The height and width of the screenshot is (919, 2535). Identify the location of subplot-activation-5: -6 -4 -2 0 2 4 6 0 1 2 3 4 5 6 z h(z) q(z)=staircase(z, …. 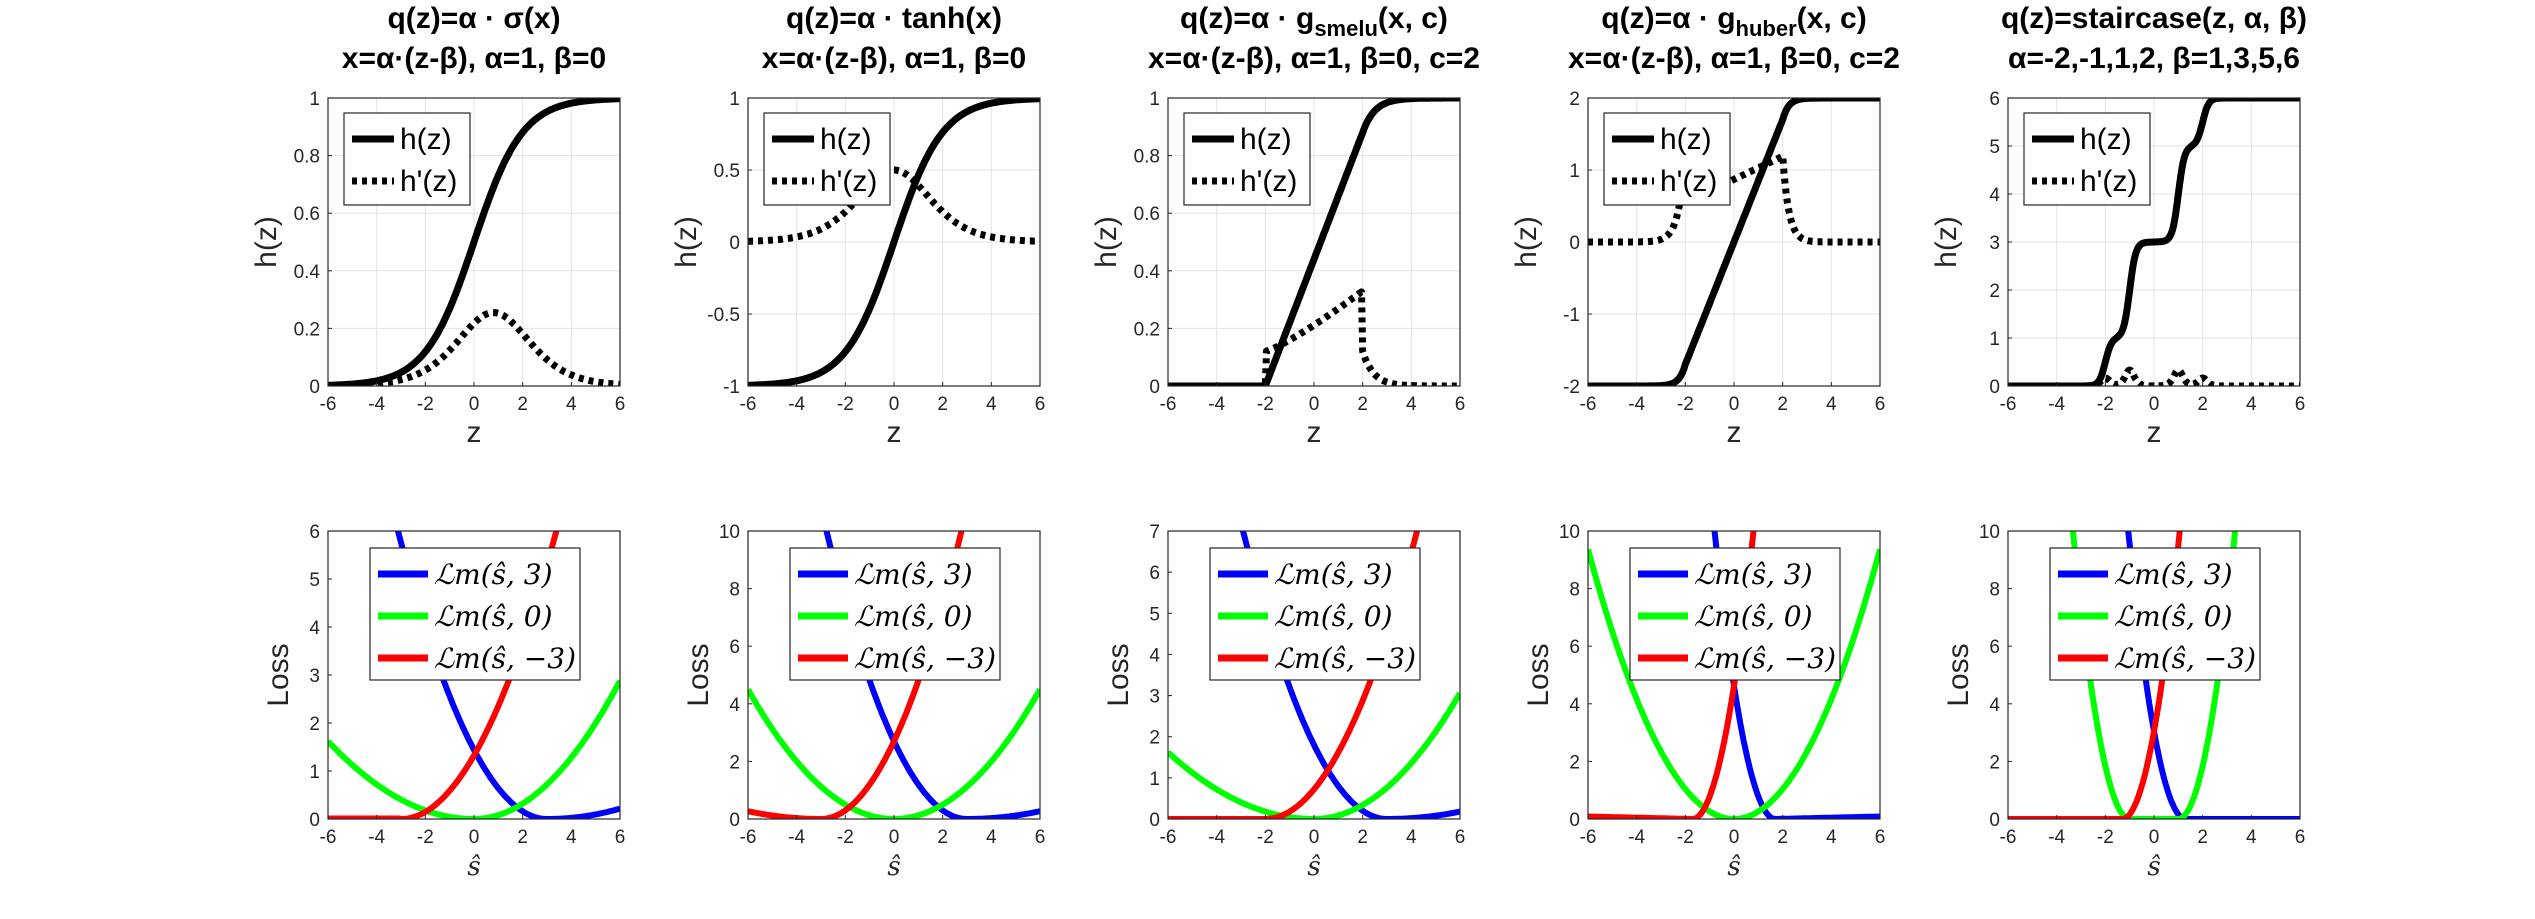
(2118, 225).